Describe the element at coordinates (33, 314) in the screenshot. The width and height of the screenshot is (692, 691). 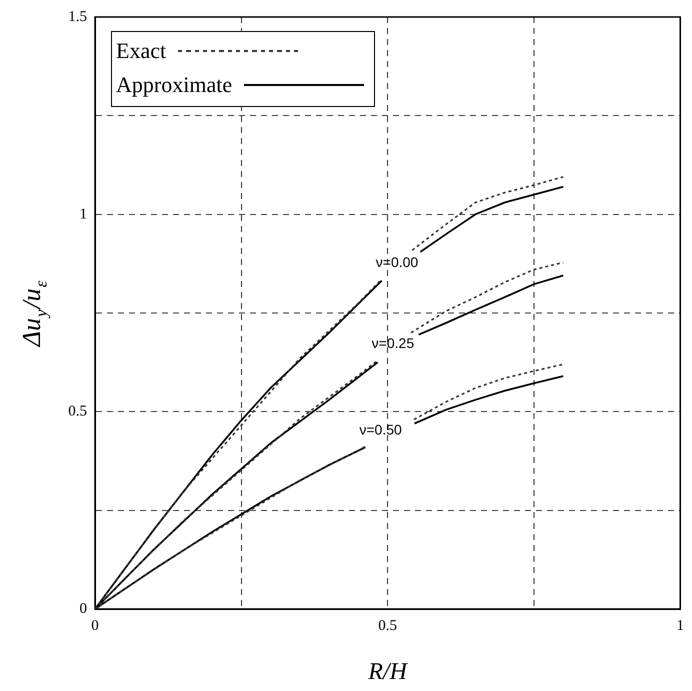
I see `y-axis-title: Δuy/uε` at that location.